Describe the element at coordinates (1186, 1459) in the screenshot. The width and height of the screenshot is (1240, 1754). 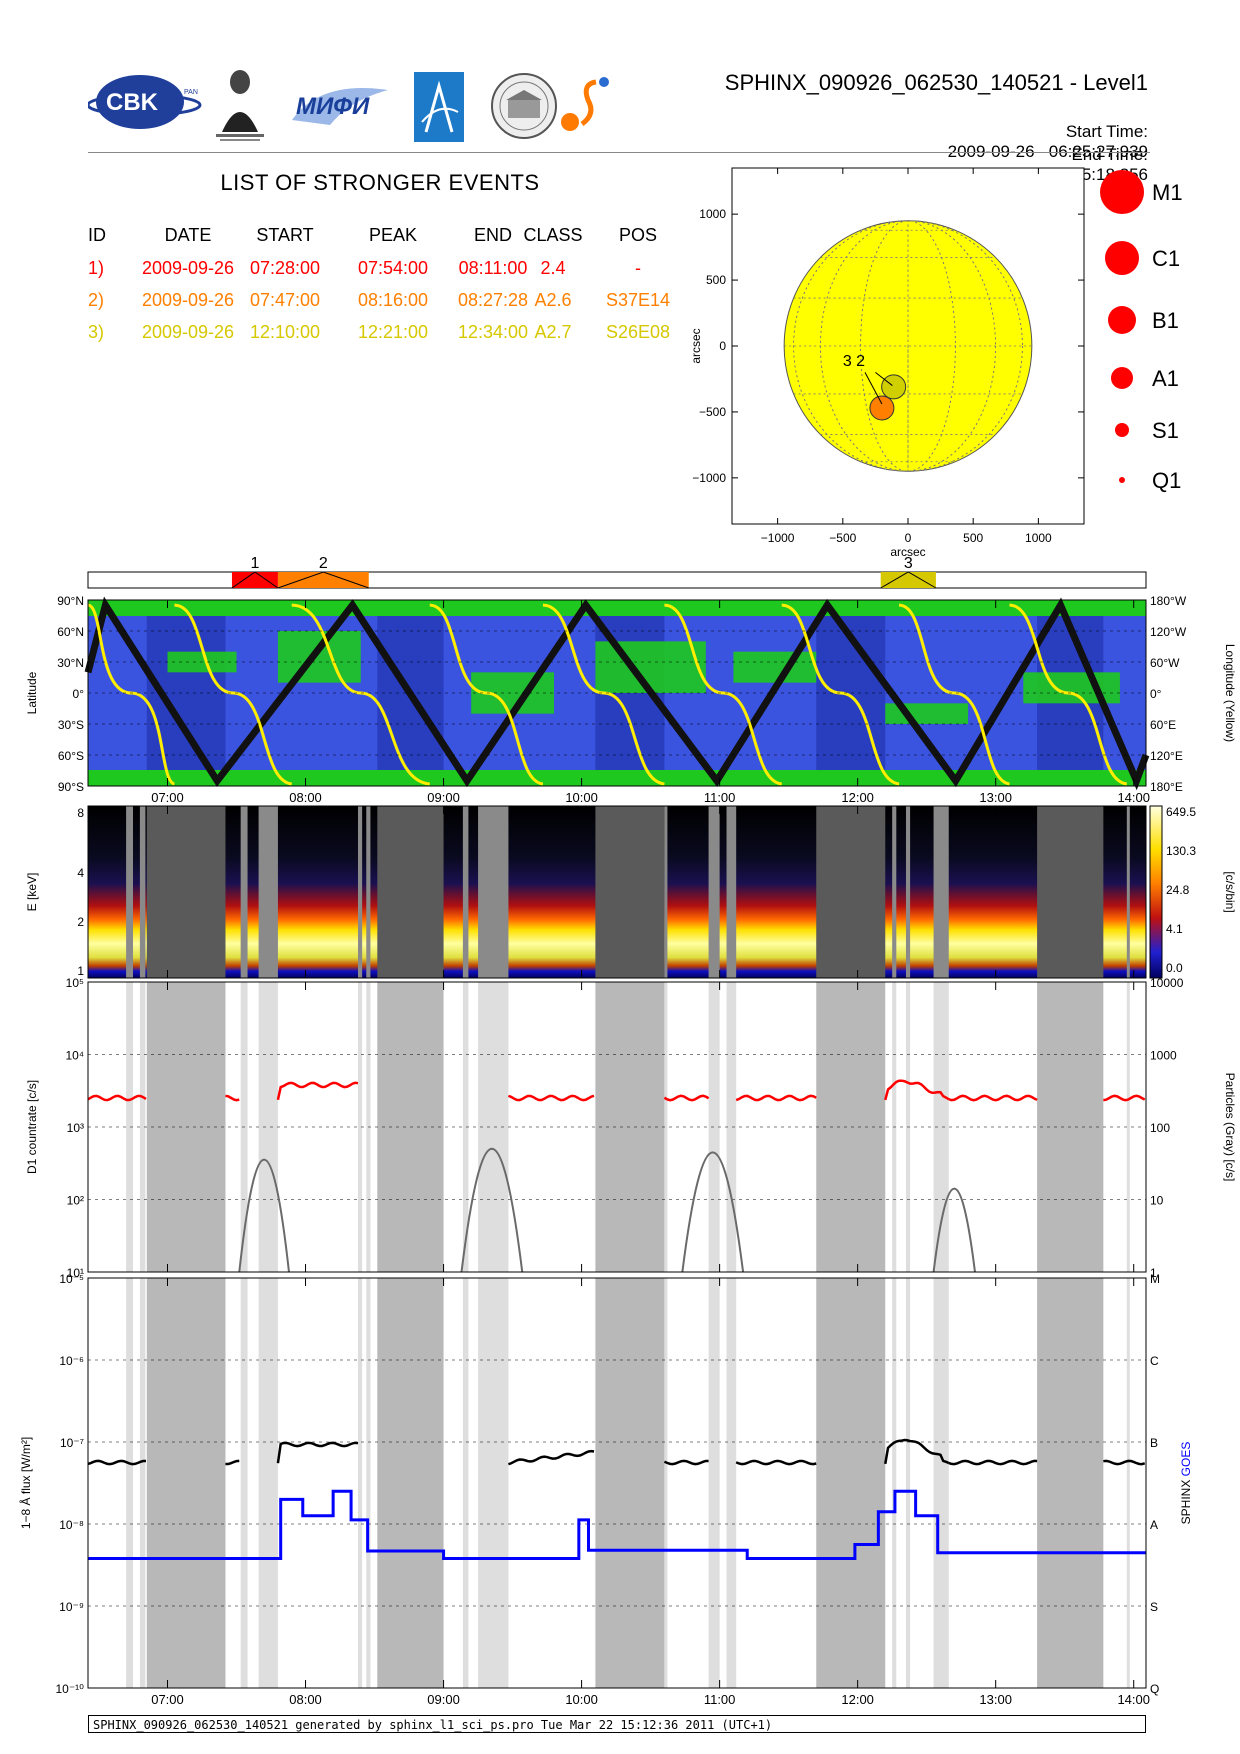
I see `goes-label: GOES` at that location.